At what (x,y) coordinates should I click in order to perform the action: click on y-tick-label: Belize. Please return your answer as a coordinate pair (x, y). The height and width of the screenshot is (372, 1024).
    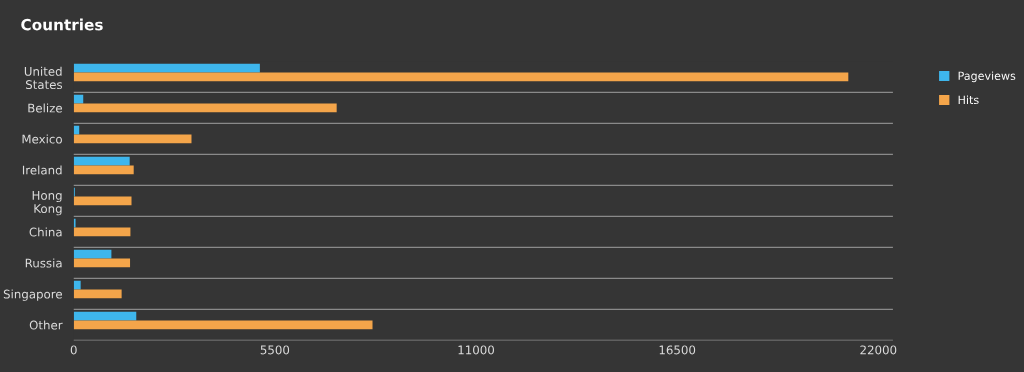
    Looking at the image, I should click on (45, 108).